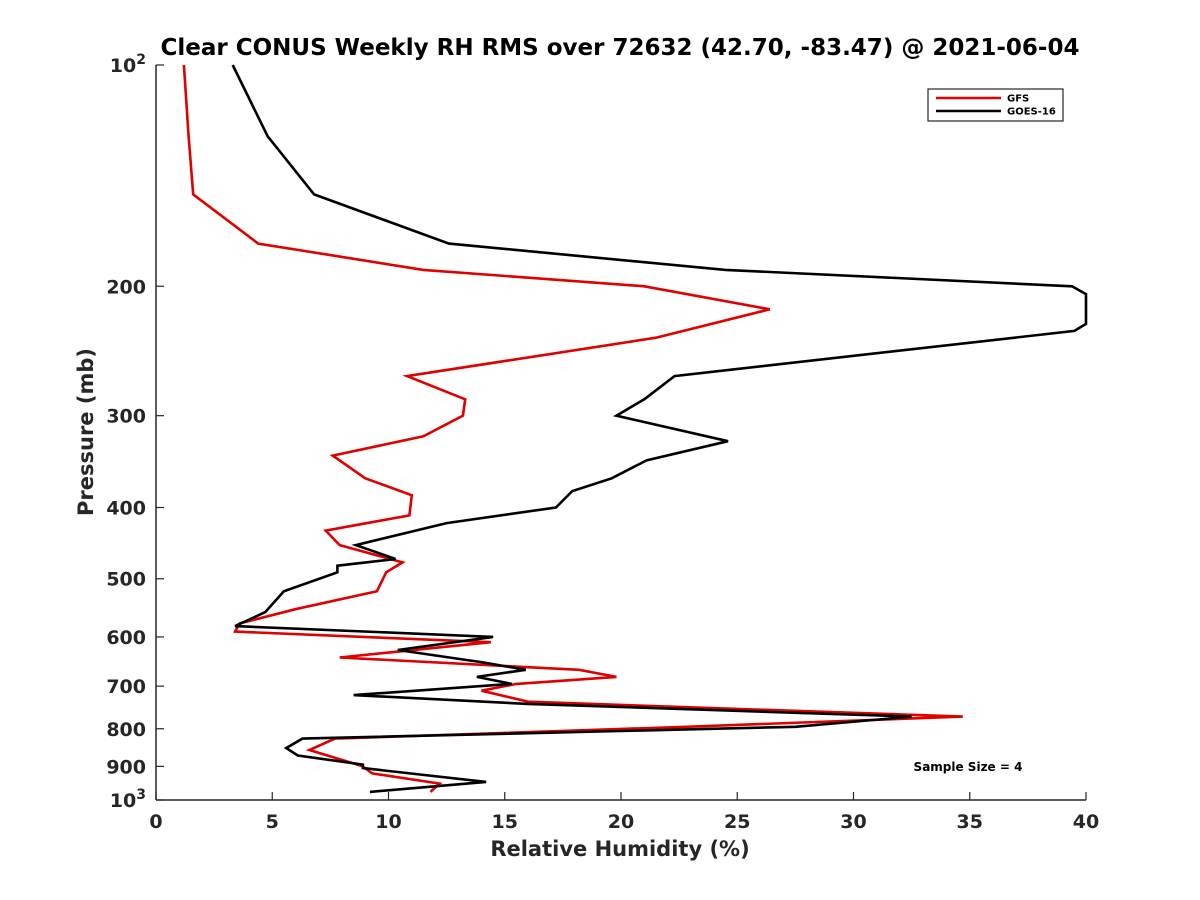 This screenshot has height=900, width=1200. I want to click on y-tick-label: 10², so click(128, 64).